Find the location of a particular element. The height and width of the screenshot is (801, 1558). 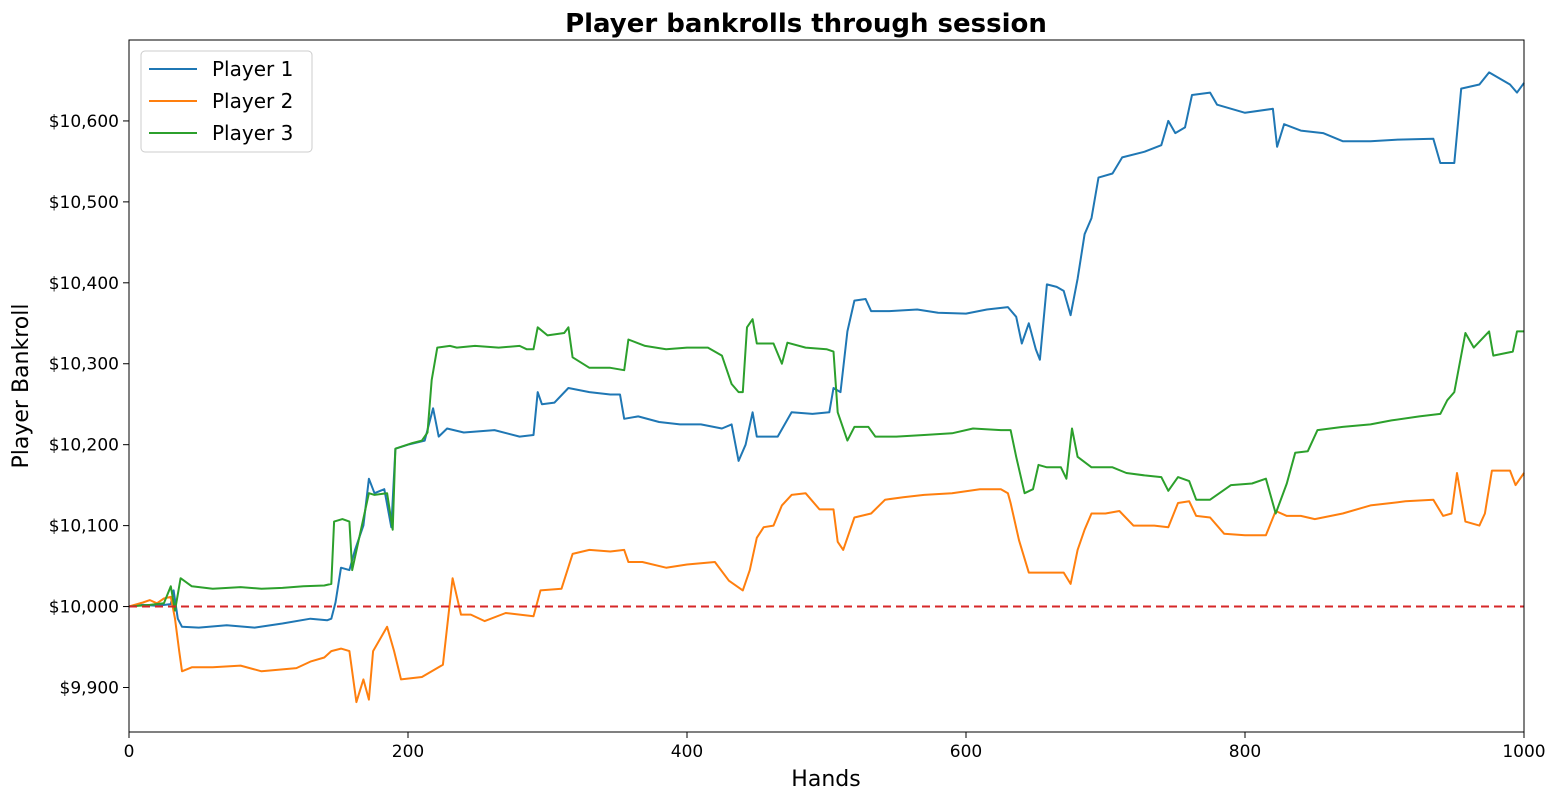

legend: Player 1 Player 2 Player 3 is located at coordinates (226, 101).